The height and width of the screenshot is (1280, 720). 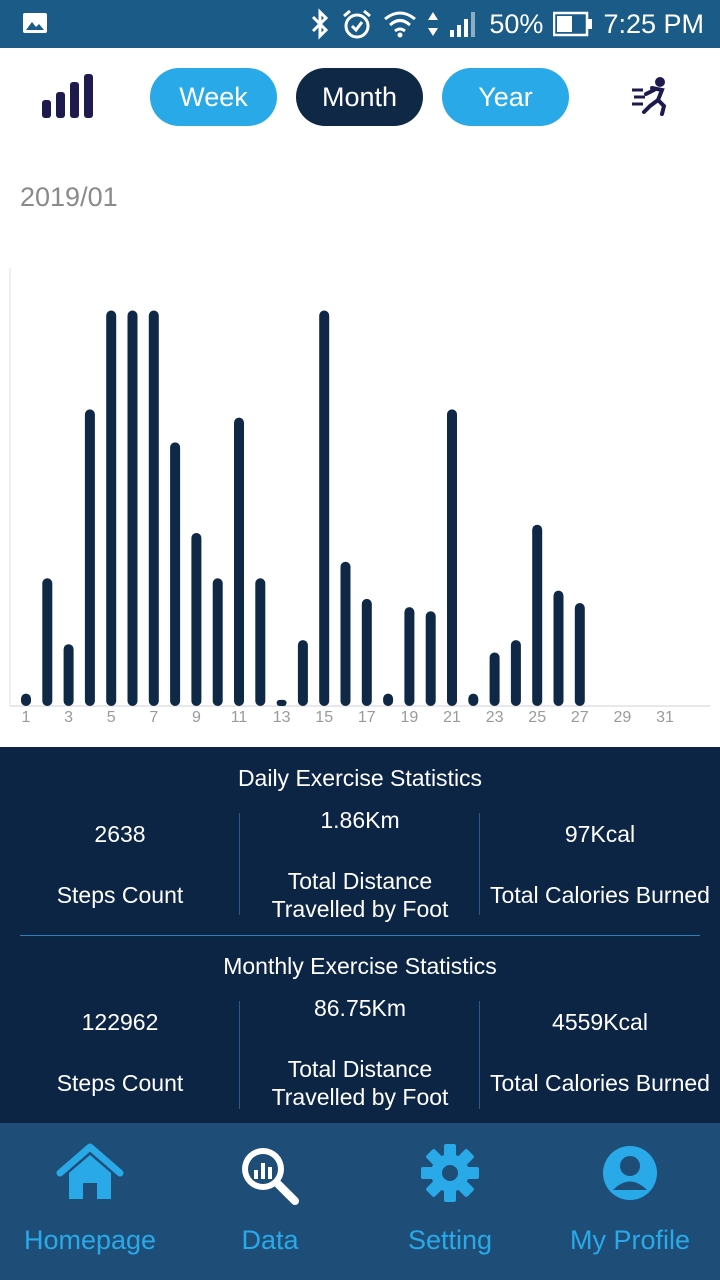 I want to click on nav-setting-label: Setting, so click(x=450, y=1240).